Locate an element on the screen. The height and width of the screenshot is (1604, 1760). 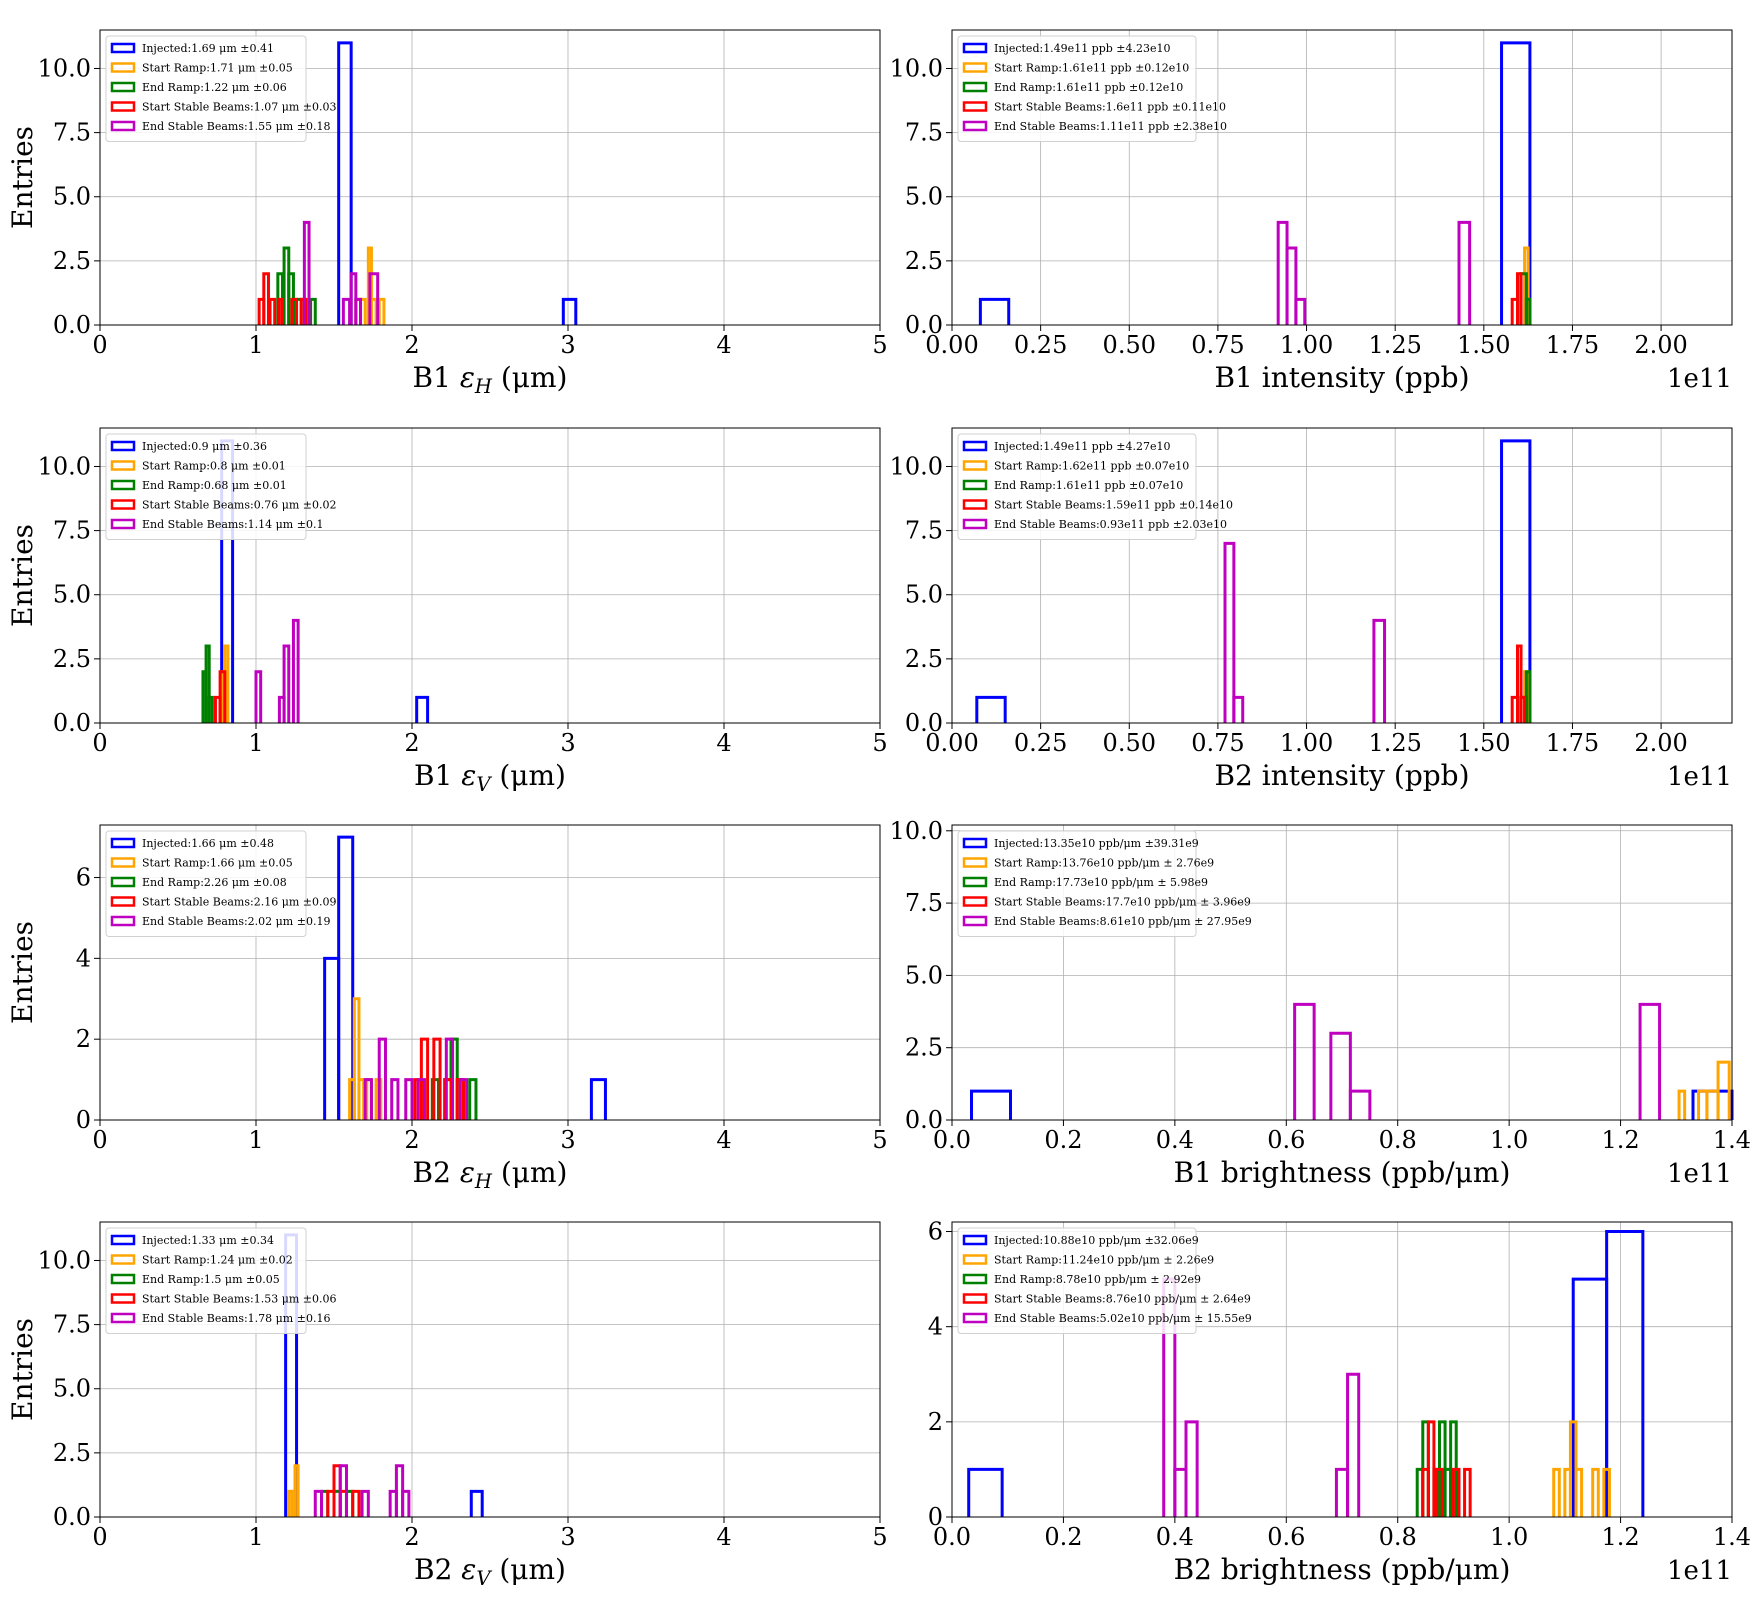
x-tick-label: 1.2 is located at coordinates (1620, 1537).